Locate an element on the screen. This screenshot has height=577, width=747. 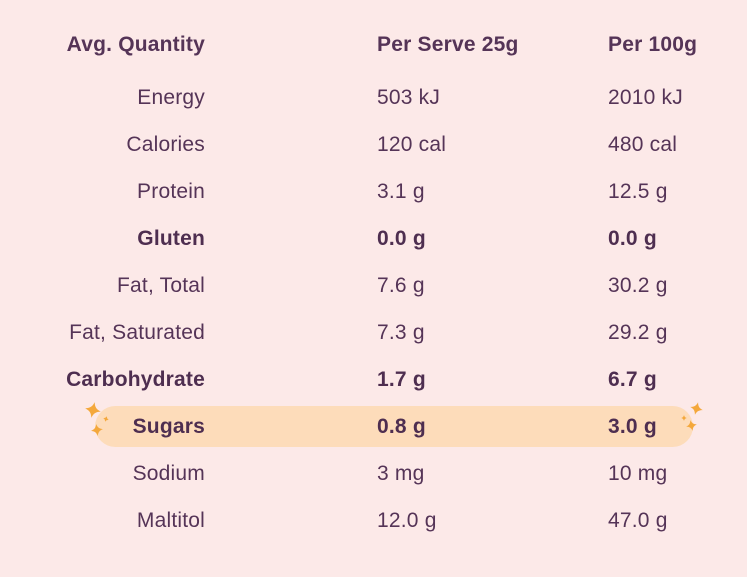
row-label: Carbohydrate is located at coordinates (135, 379).